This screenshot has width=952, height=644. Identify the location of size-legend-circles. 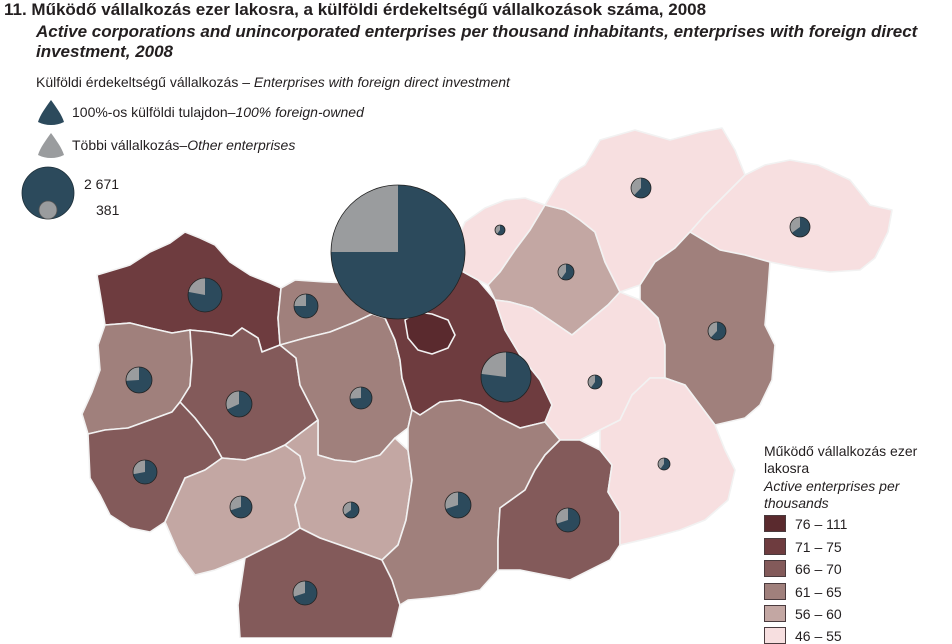
(48, 193).